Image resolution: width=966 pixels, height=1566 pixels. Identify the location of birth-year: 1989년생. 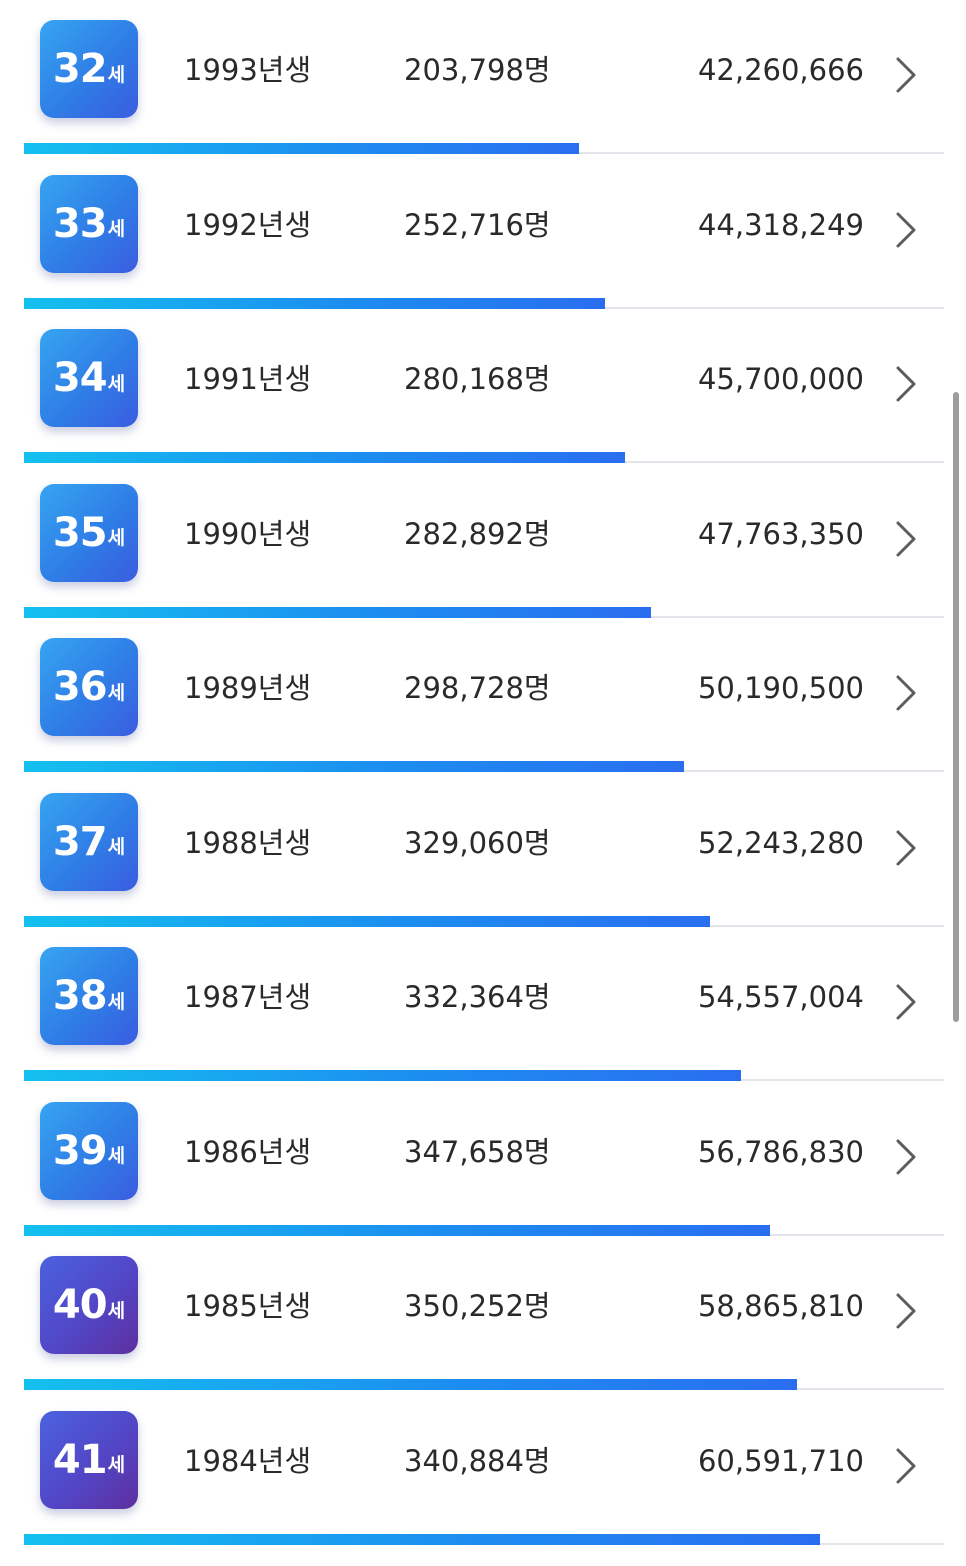
(248, 688).